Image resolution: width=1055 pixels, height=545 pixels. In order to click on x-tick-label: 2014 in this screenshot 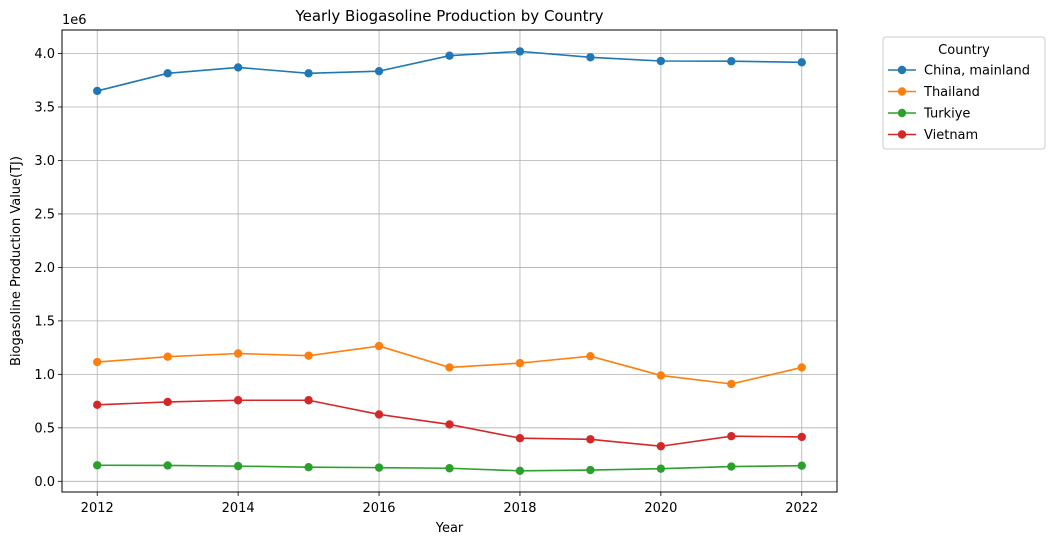, I will do `click(238, 508)`.